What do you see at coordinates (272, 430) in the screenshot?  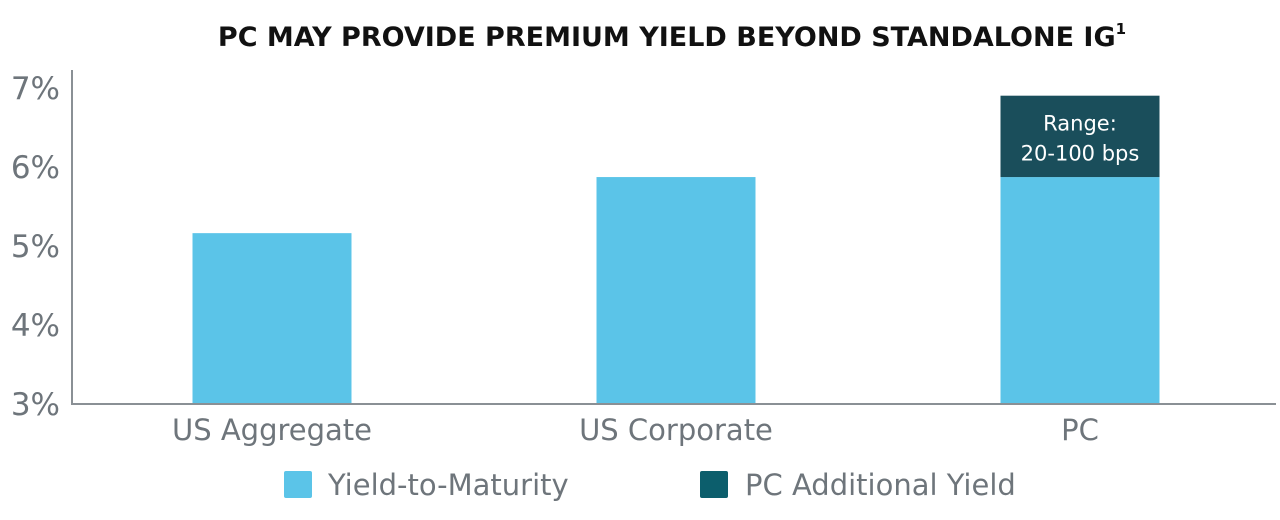 I see `x-category-label: US Aggregate` at bounding box center [272, 430].